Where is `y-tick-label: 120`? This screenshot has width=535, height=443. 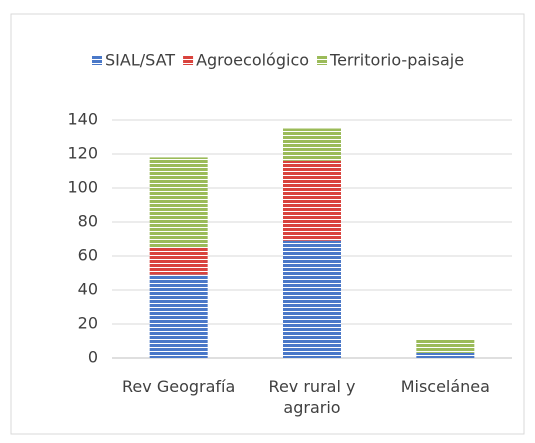 y-tick-label: 120 is located at coordinates (82, 153).